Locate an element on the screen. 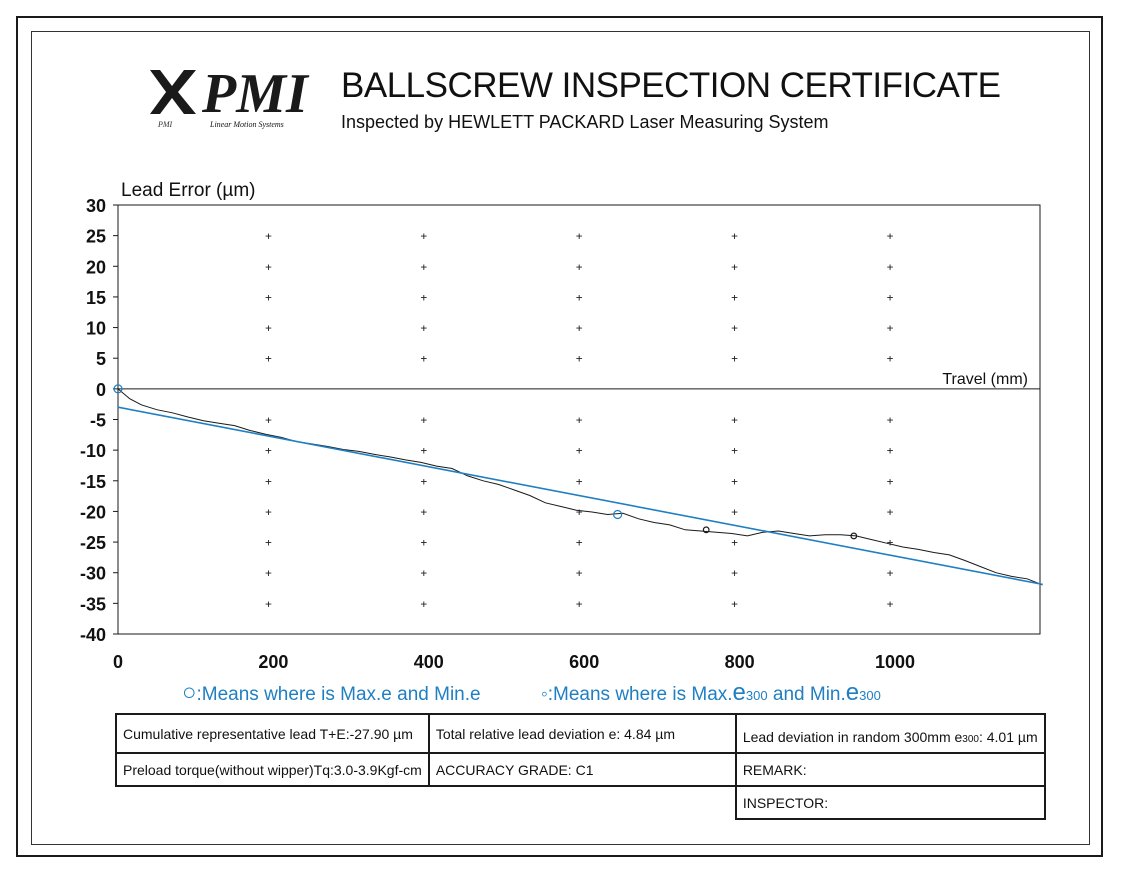 The image size is (1121, 876). y-tick-label: 20 is located at coordinates (96, 267).